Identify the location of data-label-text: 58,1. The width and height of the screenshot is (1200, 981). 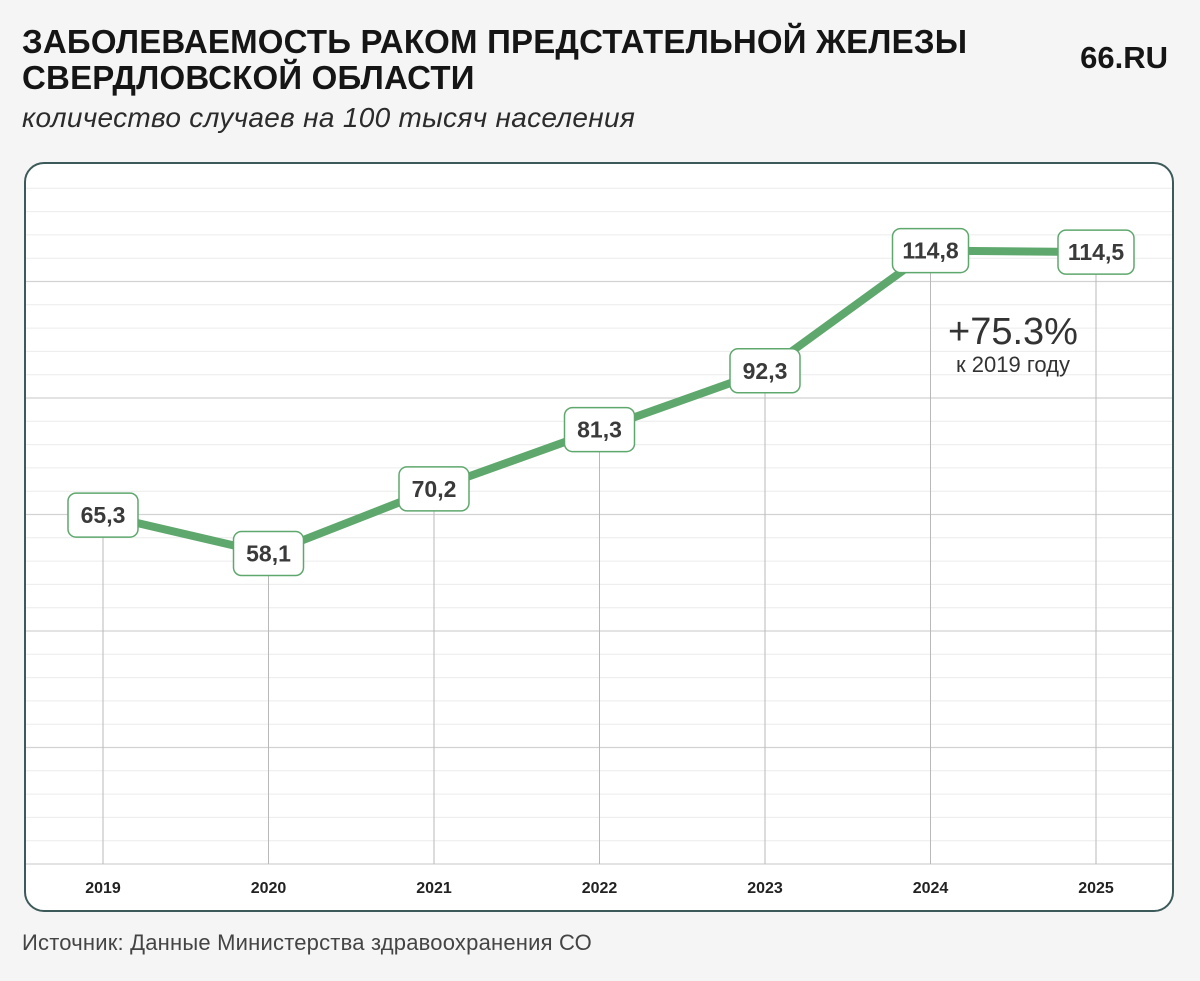
(268, 554).